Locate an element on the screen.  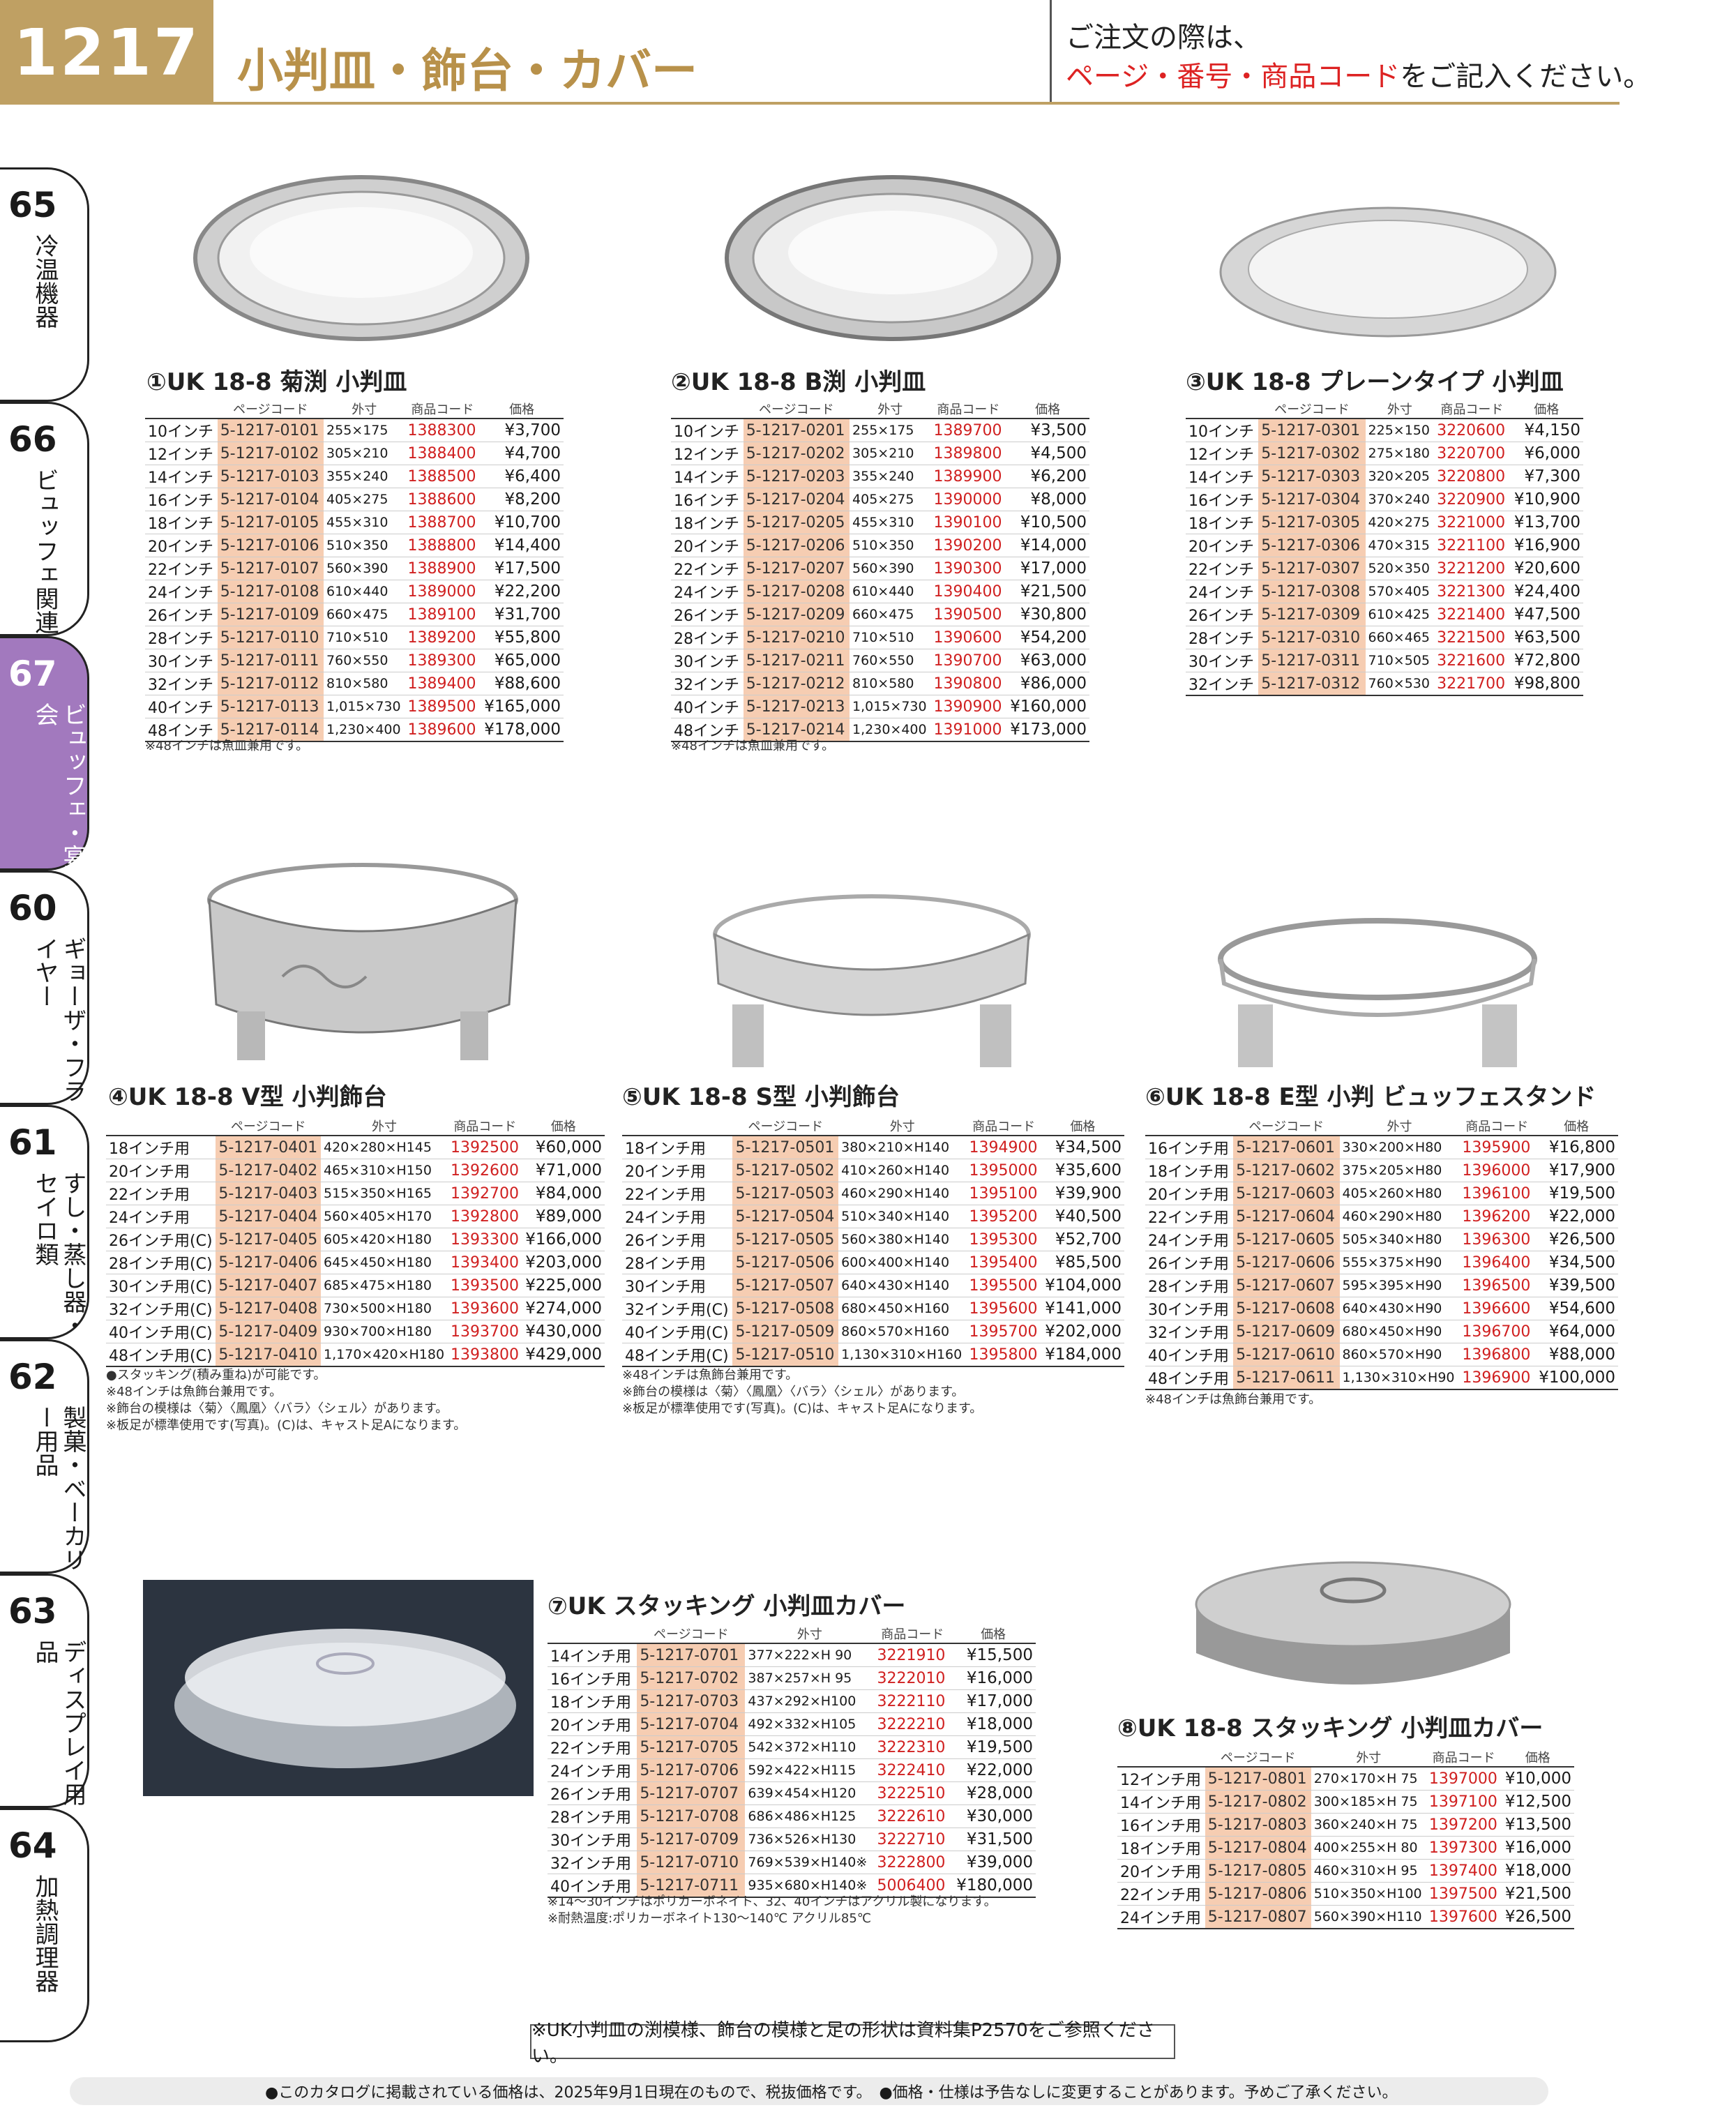
table-row: 40インチ 5-1217-0113 1,015×730 1389500 ¥165,000 is located at coordinates (354, 706).